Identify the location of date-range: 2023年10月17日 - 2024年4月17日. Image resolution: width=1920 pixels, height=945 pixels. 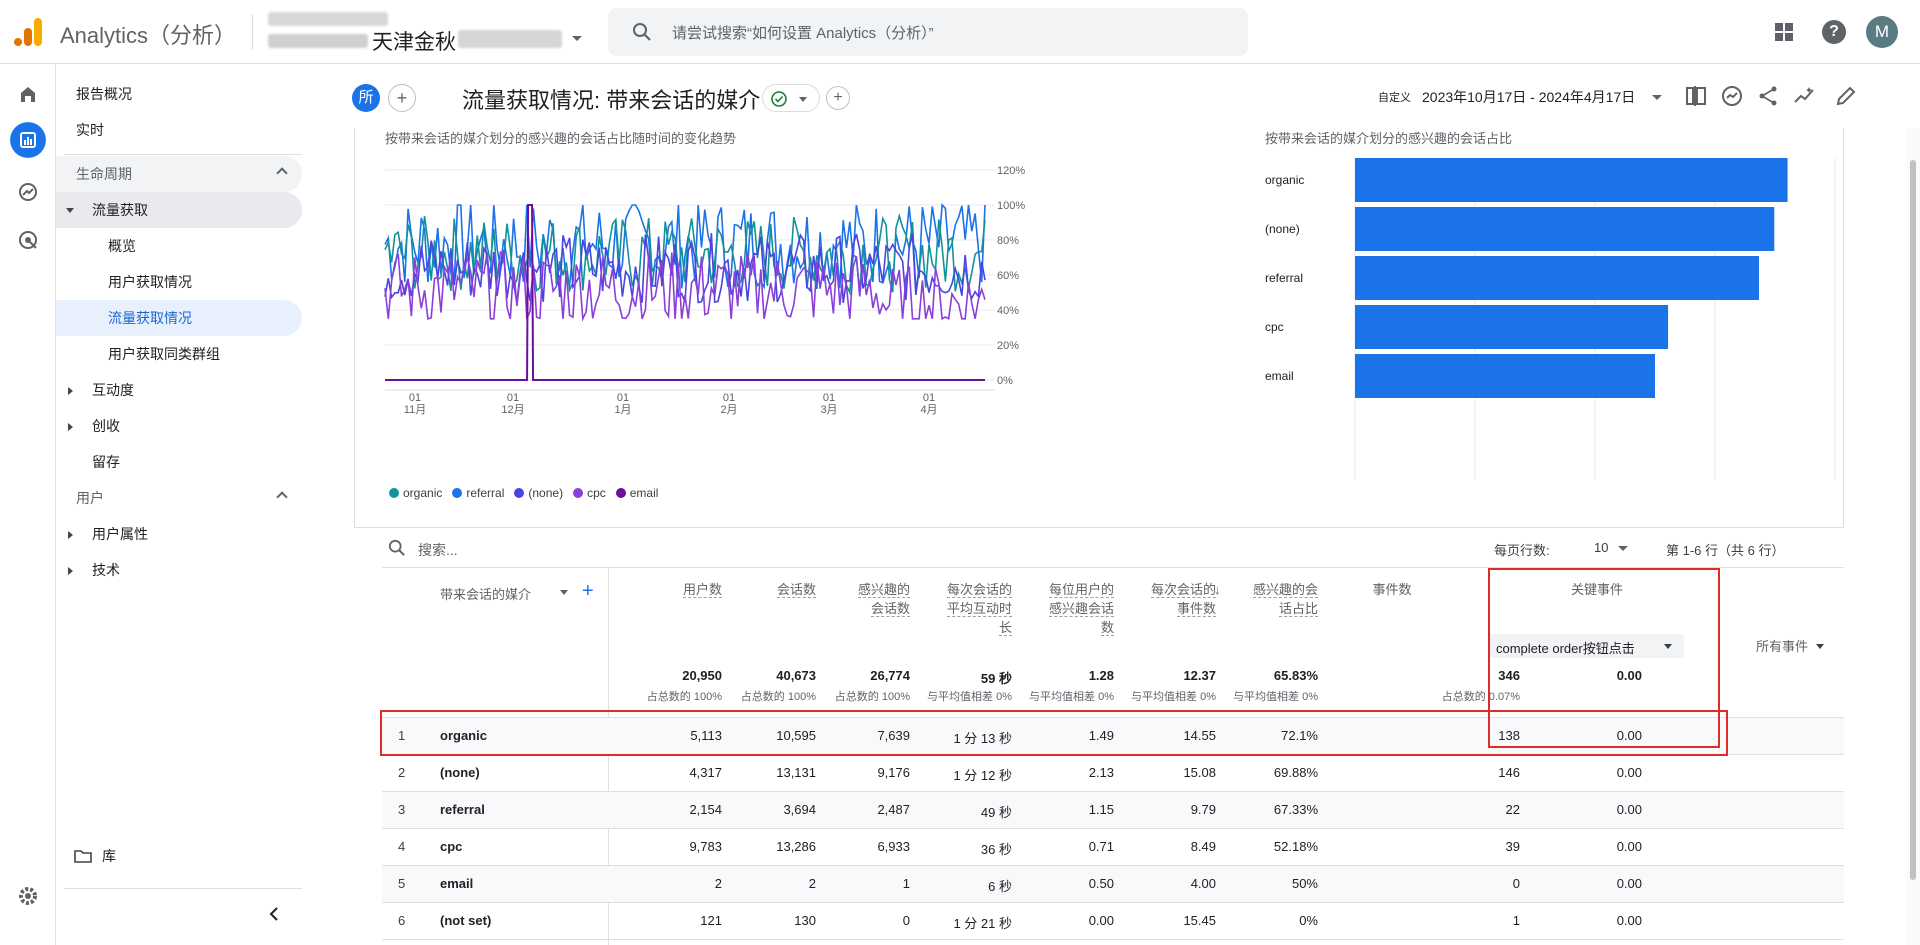
(1529, 97).